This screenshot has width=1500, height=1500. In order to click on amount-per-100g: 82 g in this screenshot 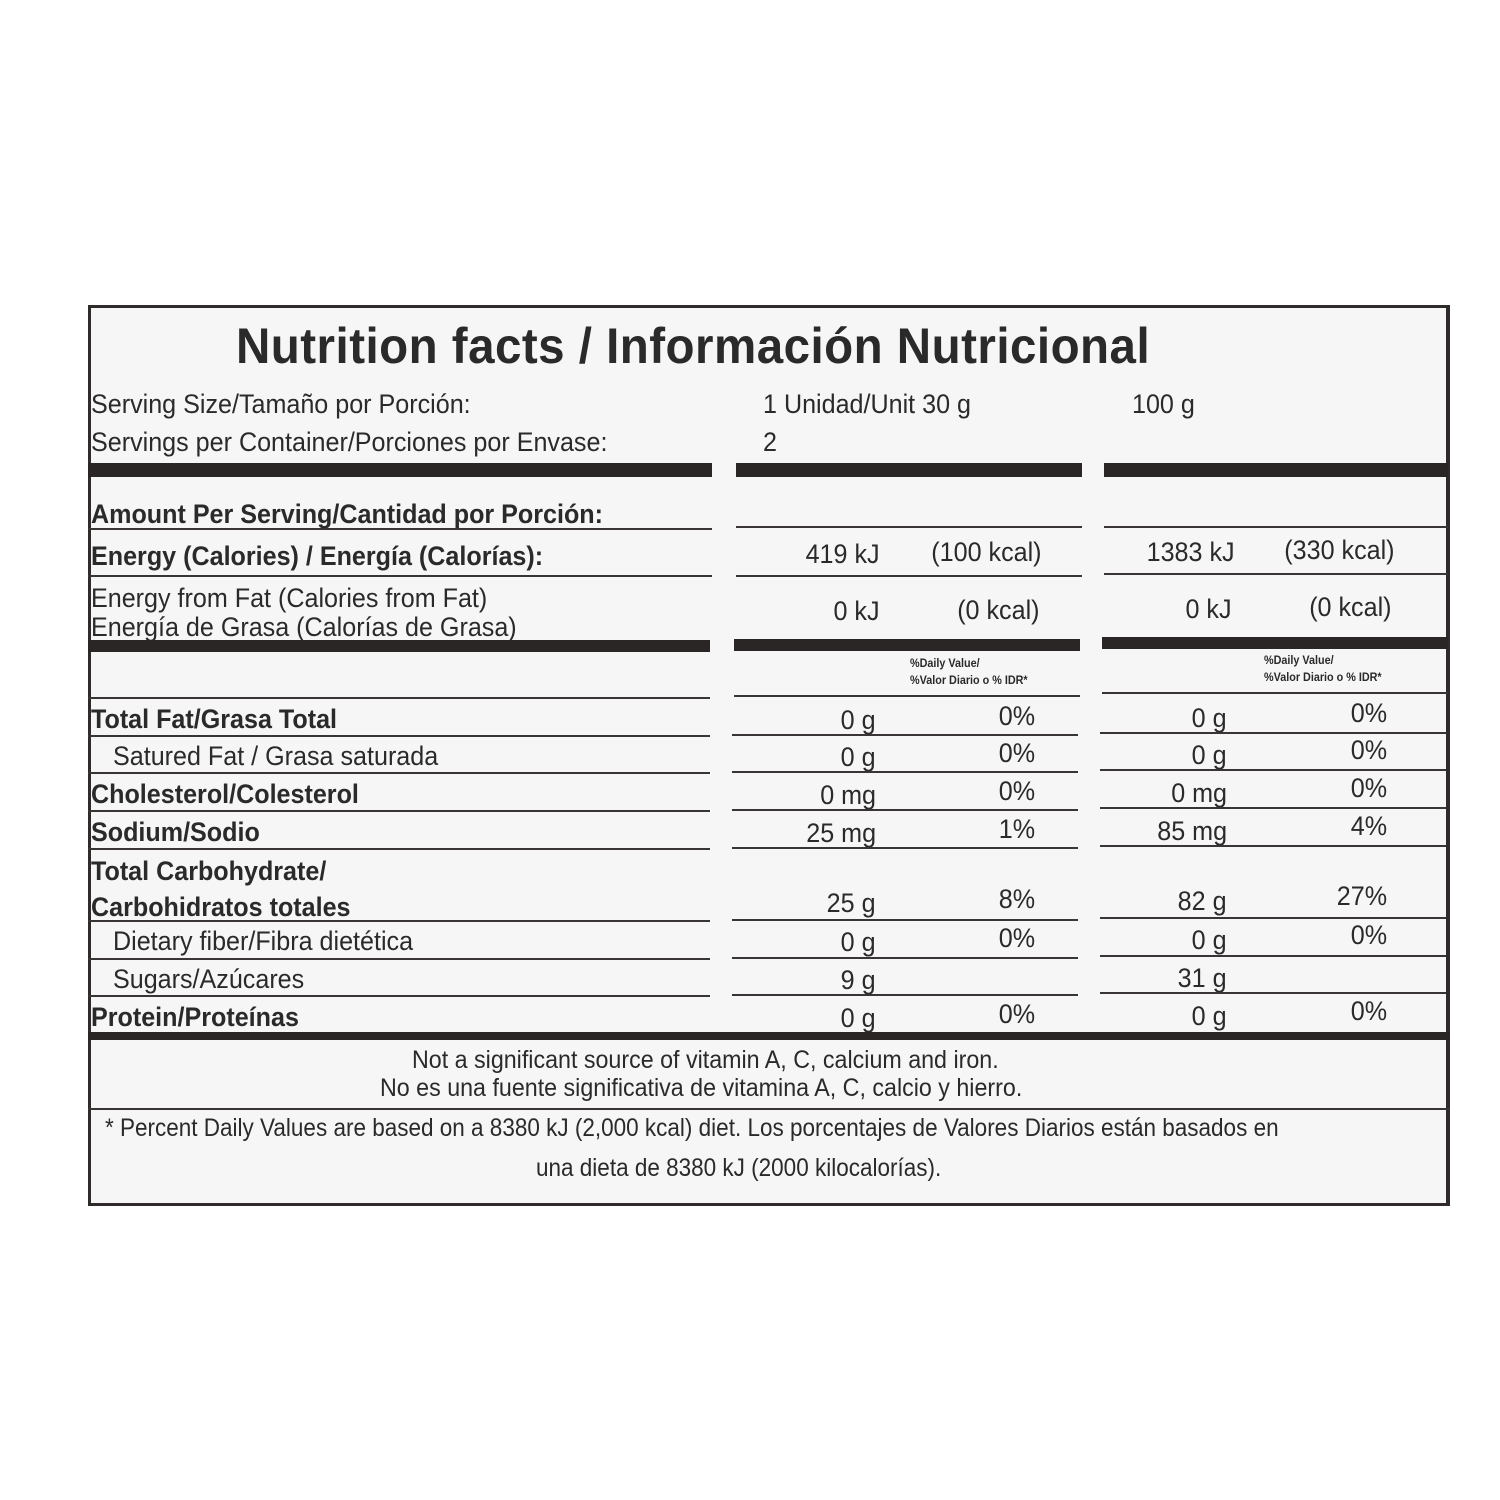, I will do `click(1202, 901)`.